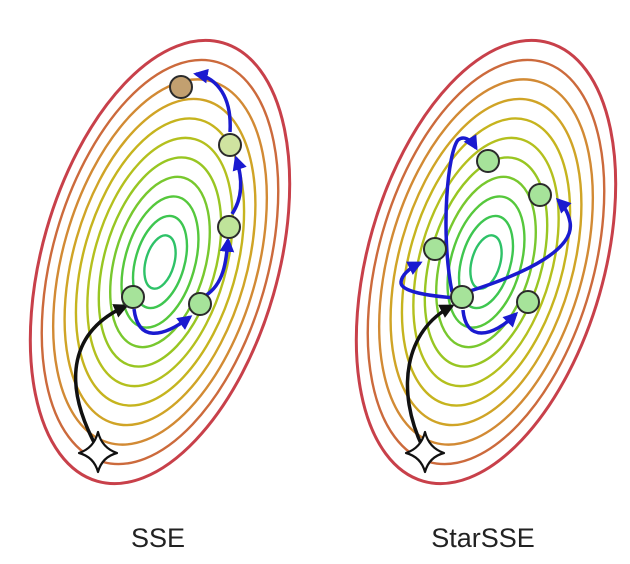 The image size is (630, 564). What do you see at coordinates (435, 249) in the screenshot?
I see `snapshot-node-starsse-left` at bounding box center [435, 249].